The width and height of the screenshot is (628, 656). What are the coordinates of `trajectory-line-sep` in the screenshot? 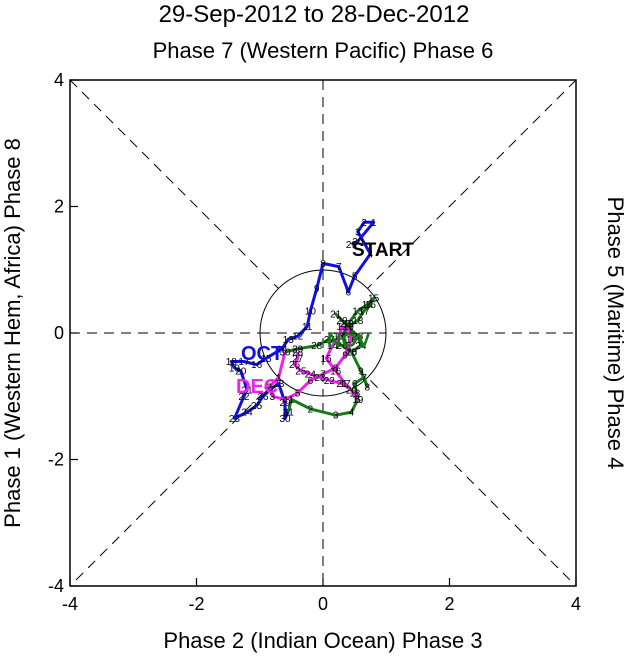 It's located at (354, 242).